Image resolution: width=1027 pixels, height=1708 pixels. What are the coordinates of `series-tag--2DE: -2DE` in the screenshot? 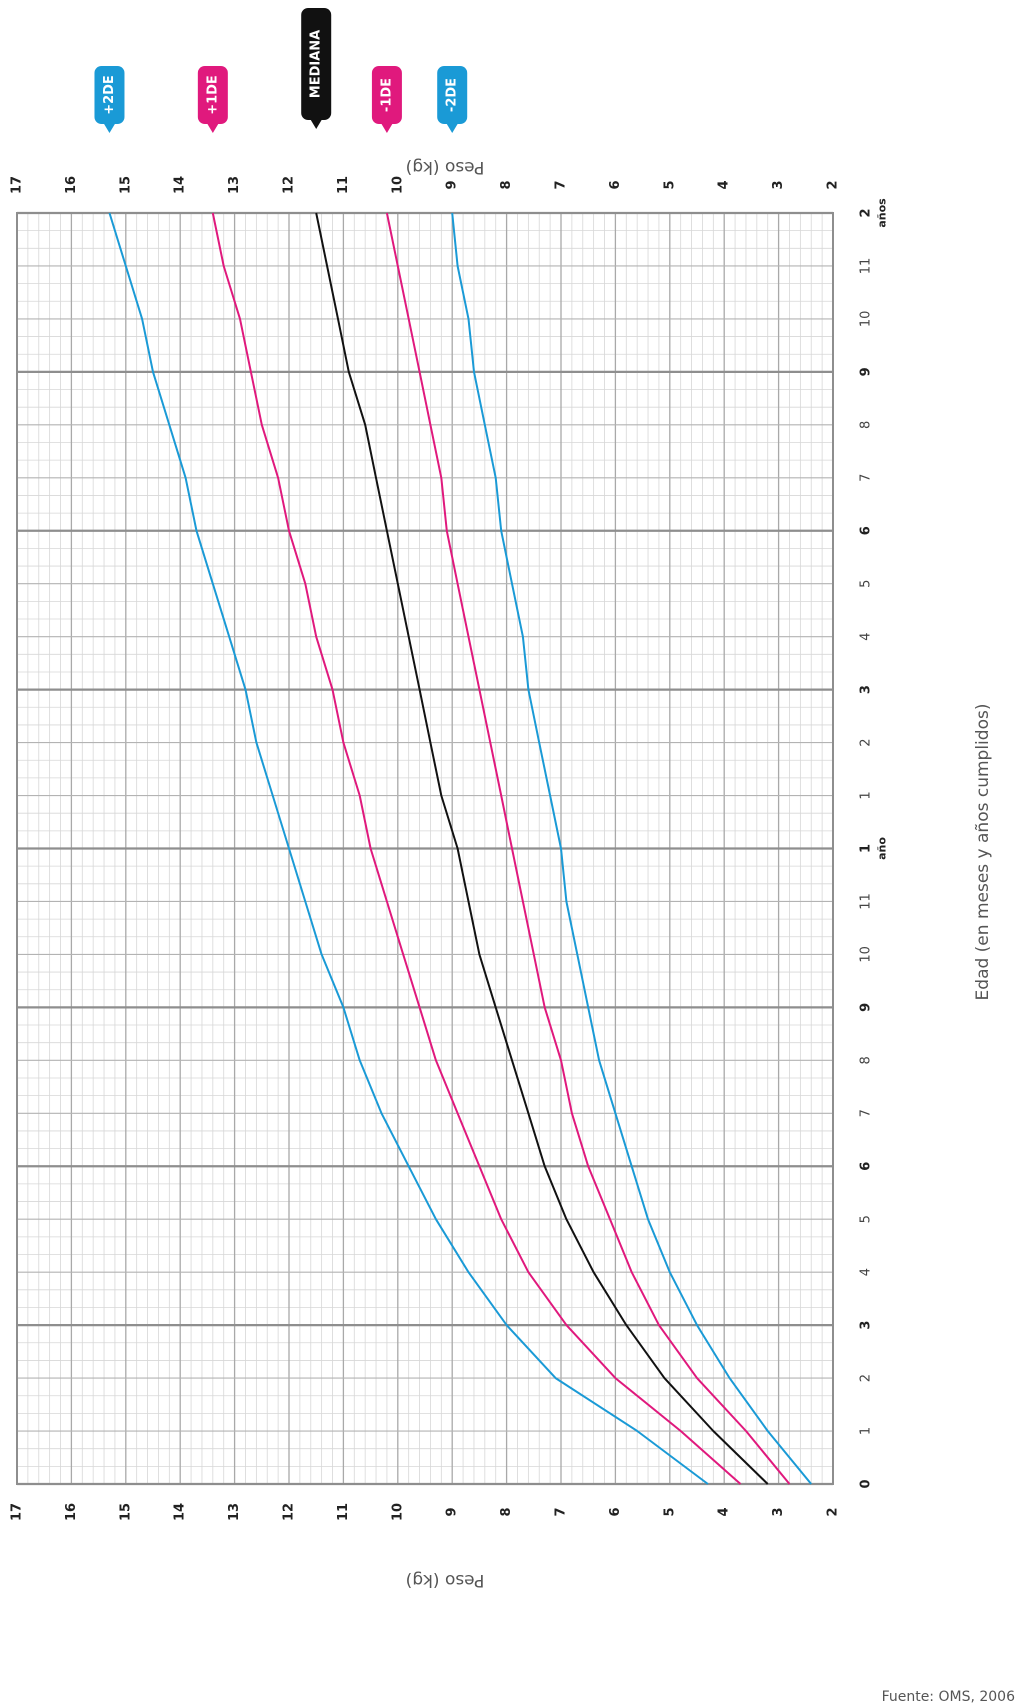 It's located at (452, 99).